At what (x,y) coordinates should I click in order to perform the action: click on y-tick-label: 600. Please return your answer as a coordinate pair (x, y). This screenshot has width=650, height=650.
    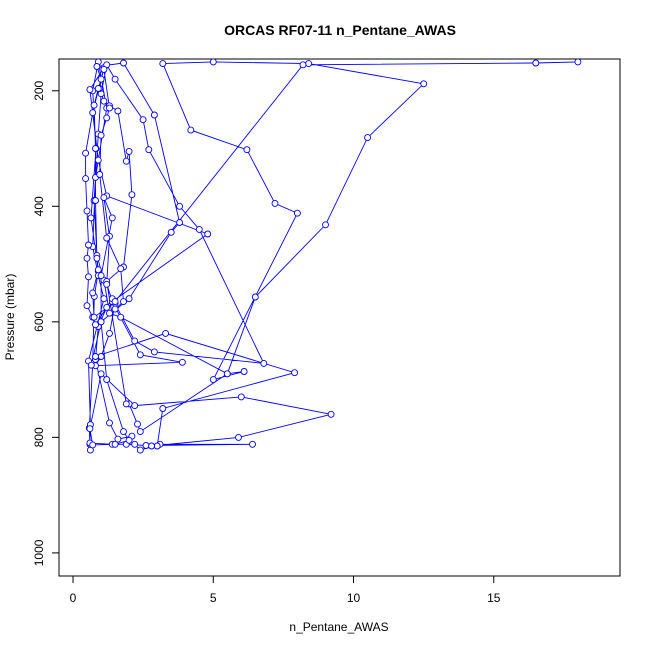
    Looking at the image, I should click on (39, 322).